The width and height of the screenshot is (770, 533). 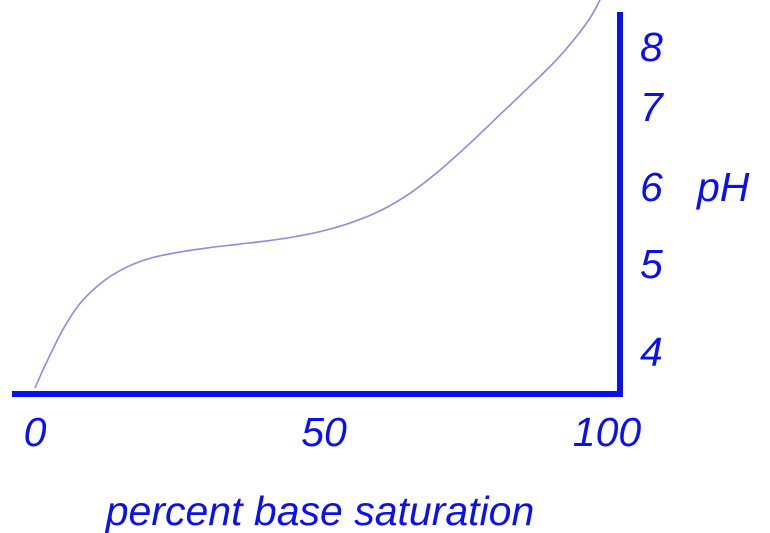 What do you see at coordinates (652, 107) in the screenshot?
I see `y-tick-label: 7` at bounding box center [652, 107].